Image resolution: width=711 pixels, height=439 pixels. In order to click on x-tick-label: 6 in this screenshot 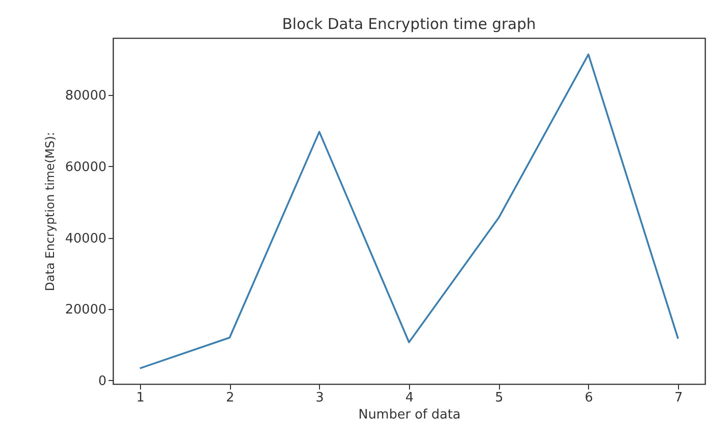, I will do `click(589, 398)`.